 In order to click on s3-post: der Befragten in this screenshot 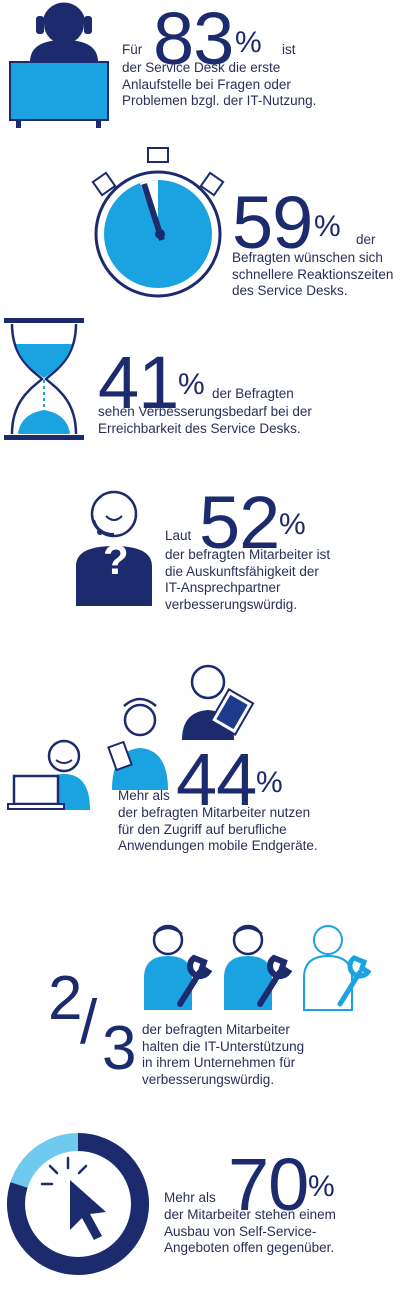, I will do `click(253, 393)`.